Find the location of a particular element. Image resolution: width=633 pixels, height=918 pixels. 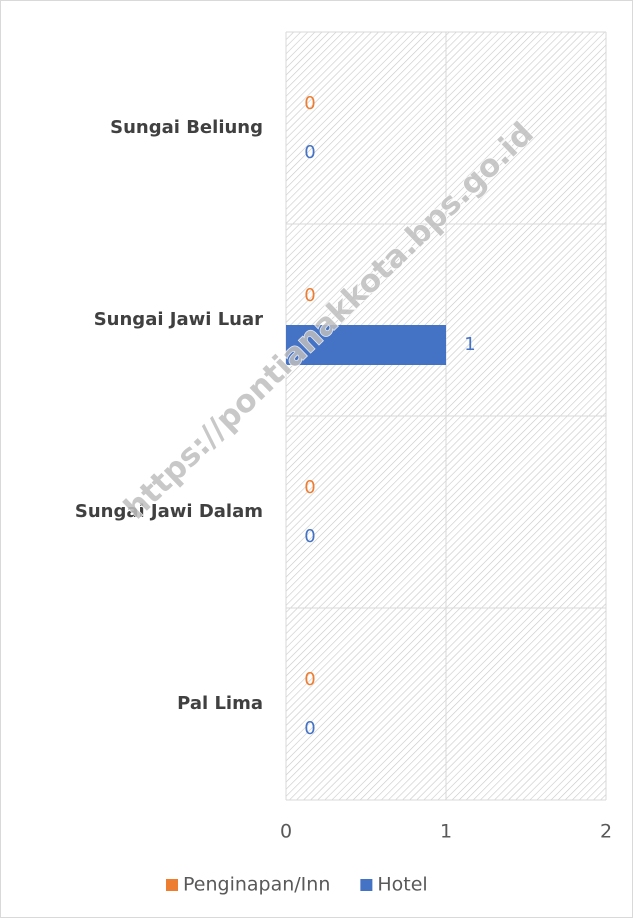

category-label: Sungai Jawi Dalam is located at coordinates (169, 511).